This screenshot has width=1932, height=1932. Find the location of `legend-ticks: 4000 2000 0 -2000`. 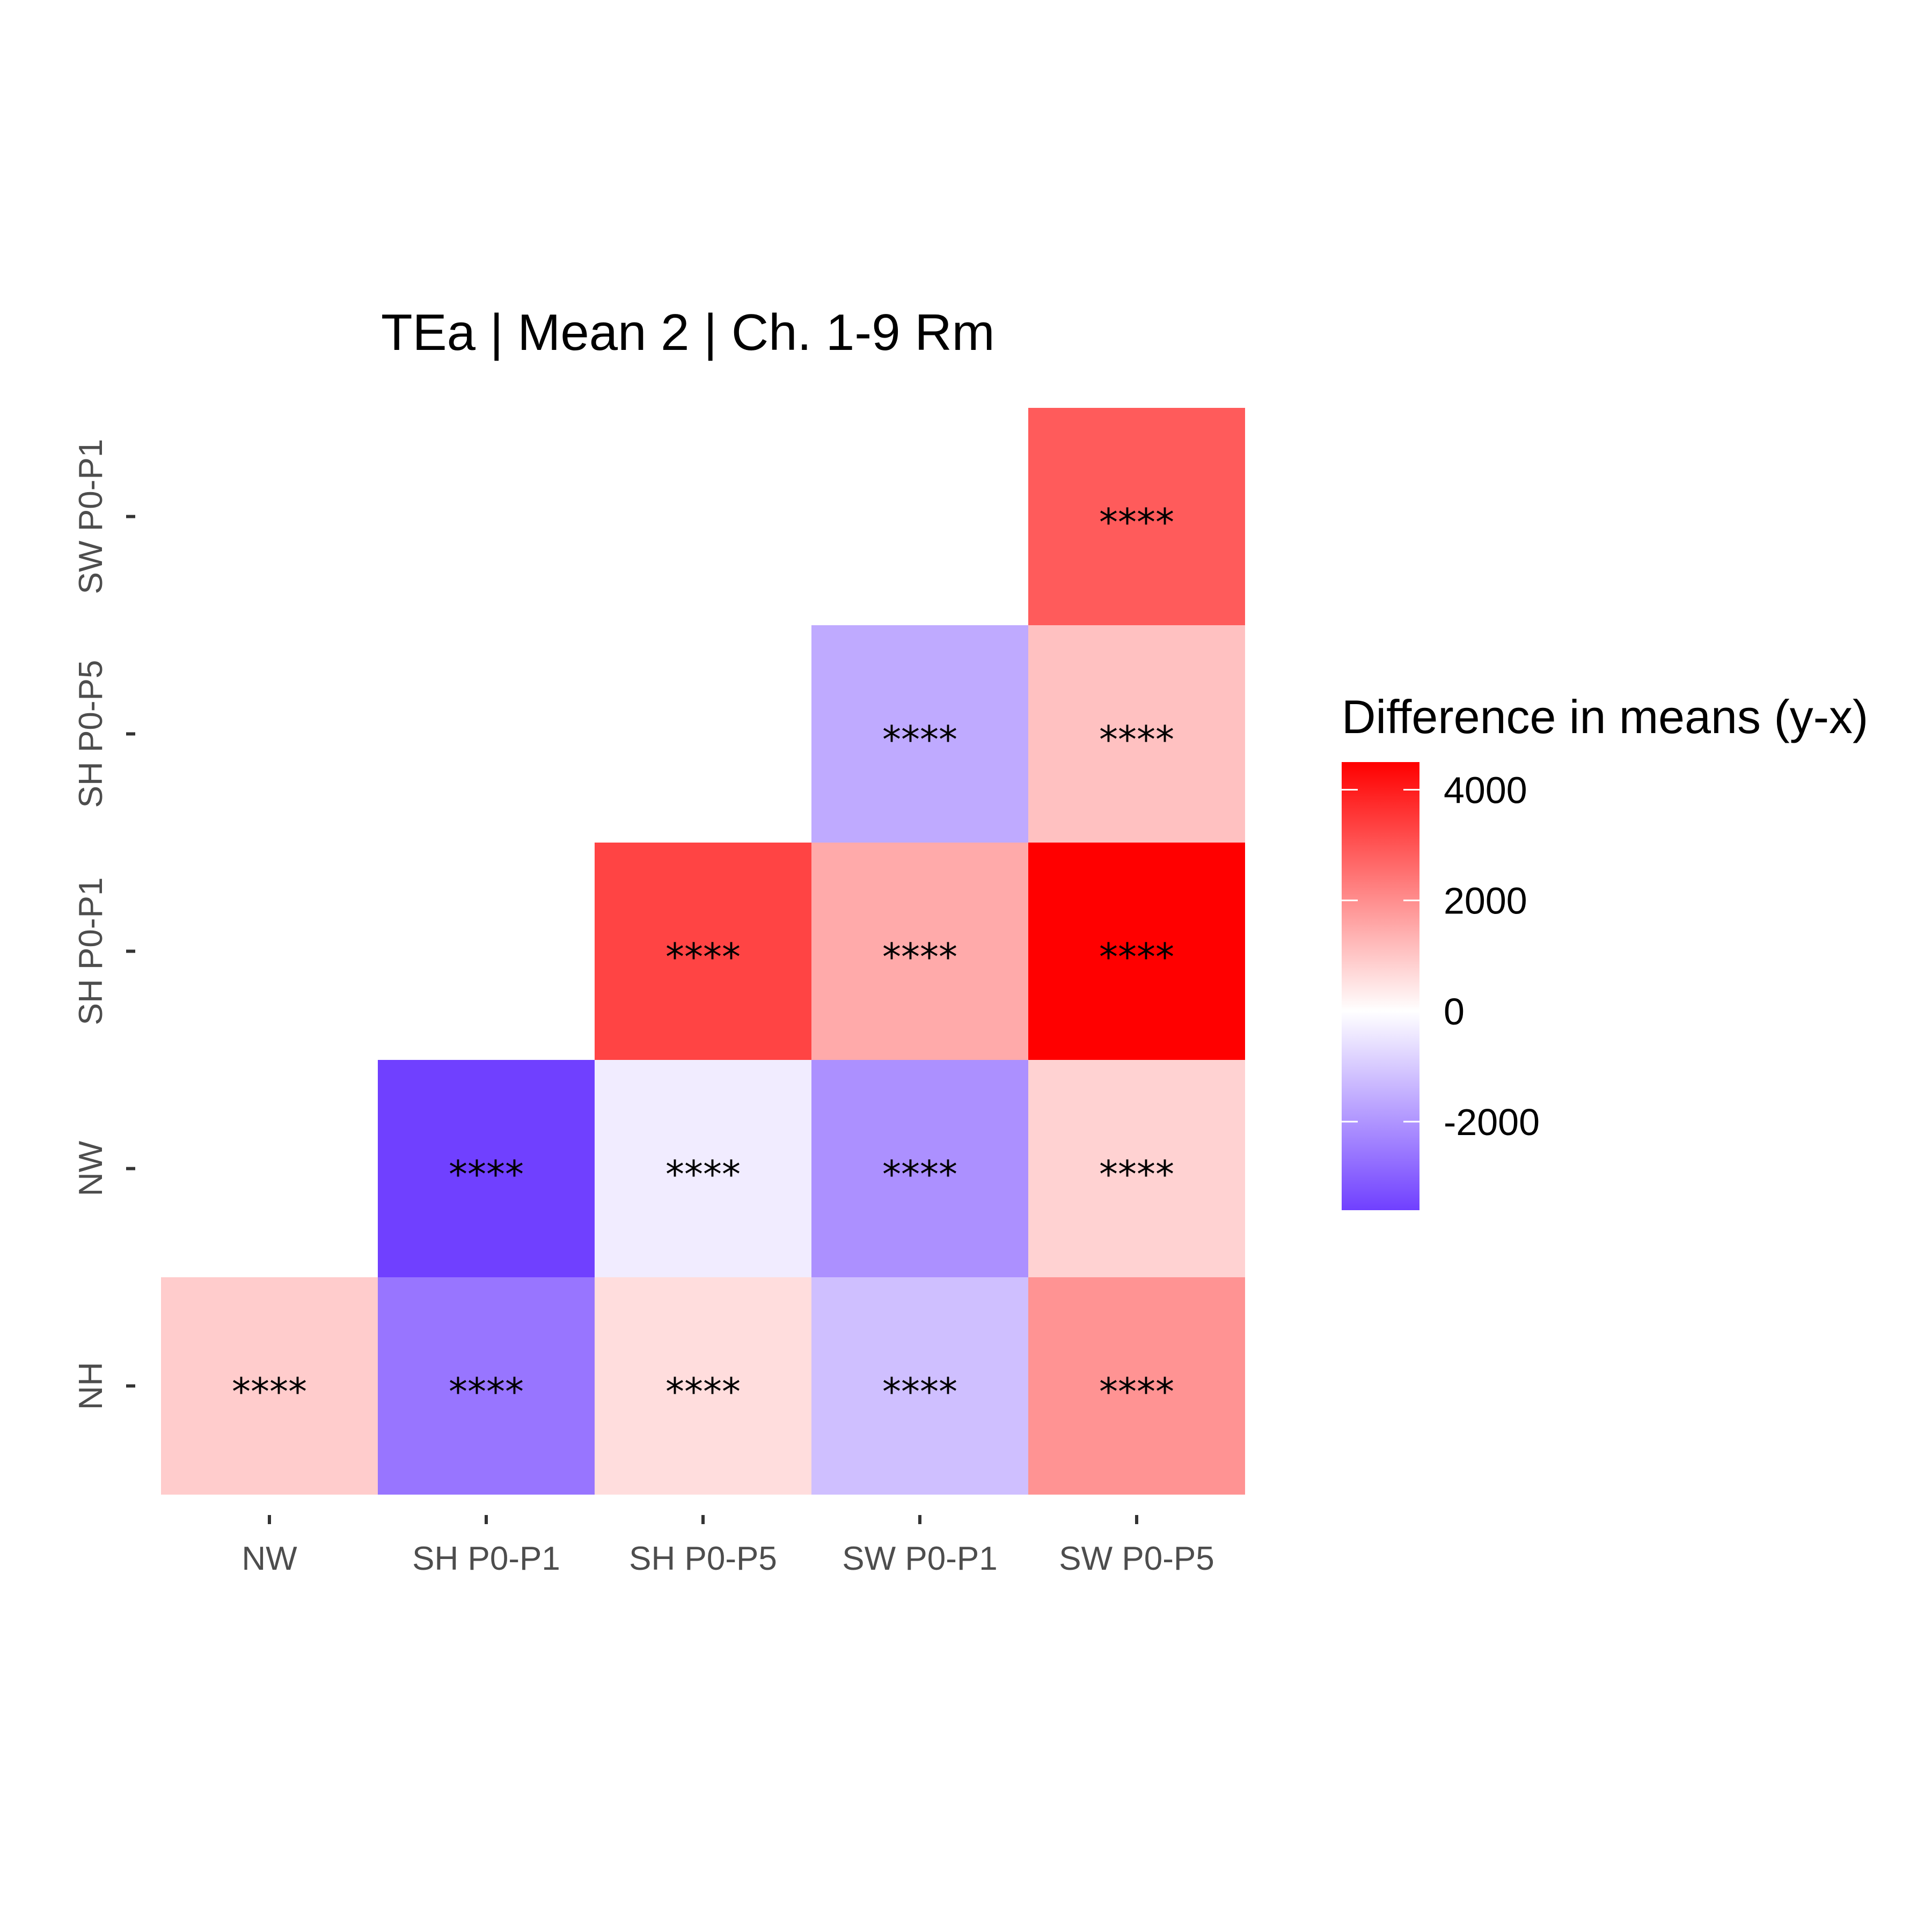

legend-ticks: 4000 2000 0 -2000 is located at coordinates (1441, 956).